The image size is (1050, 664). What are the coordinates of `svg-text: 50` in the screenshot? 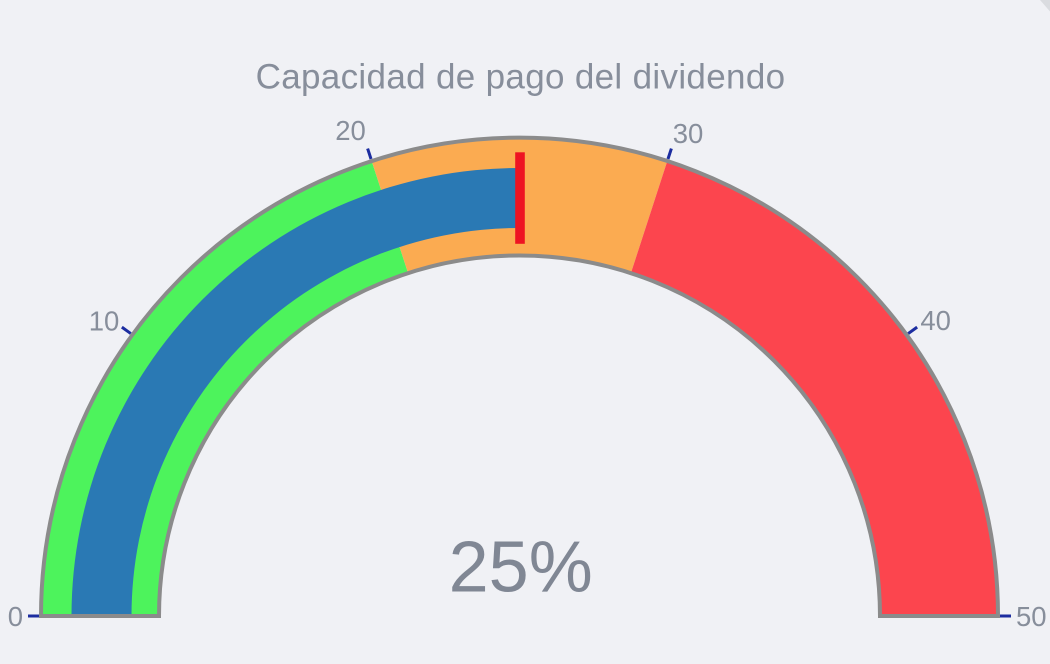 It's located at (1031, 616).